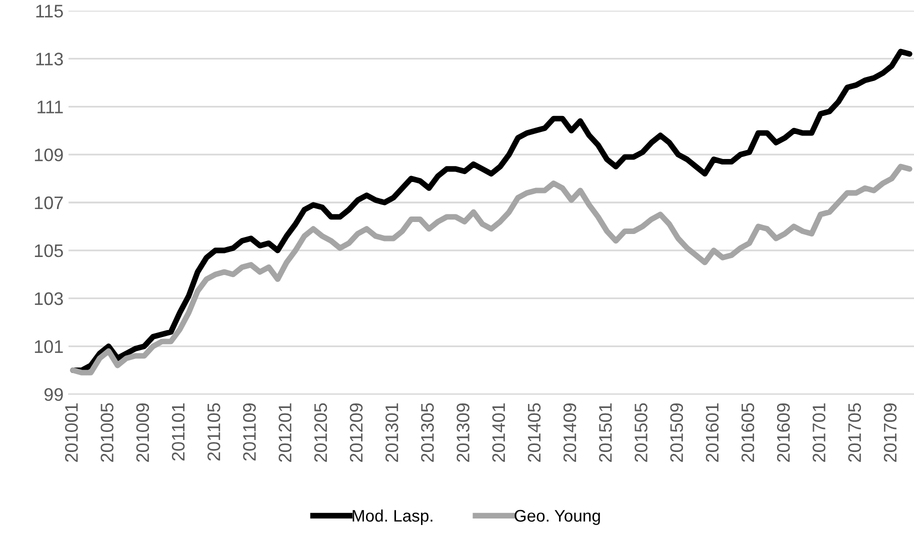 This screenshot has height=540, width=914. I want to click on x-tick-label: 201105, so click(213, 432).